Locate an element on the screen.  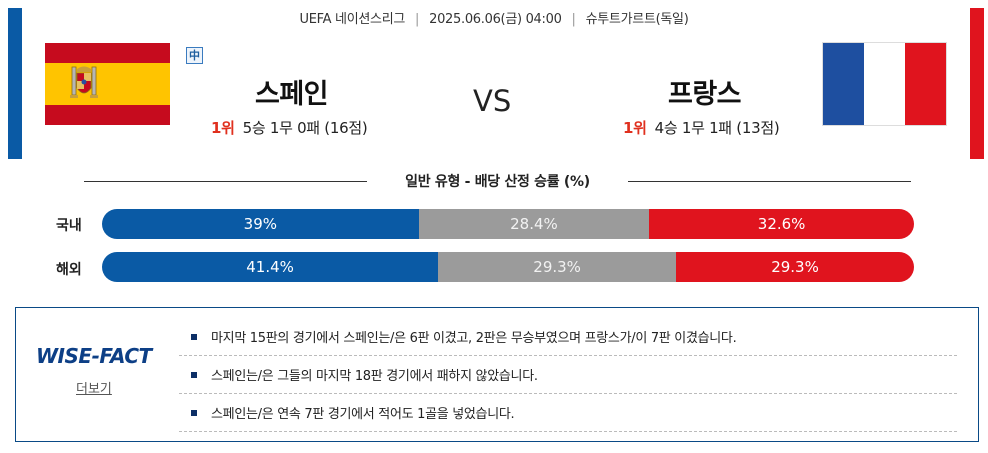
away-record: 1위 4승 1무 1패 (13점) is located at coordinates (701, 127).